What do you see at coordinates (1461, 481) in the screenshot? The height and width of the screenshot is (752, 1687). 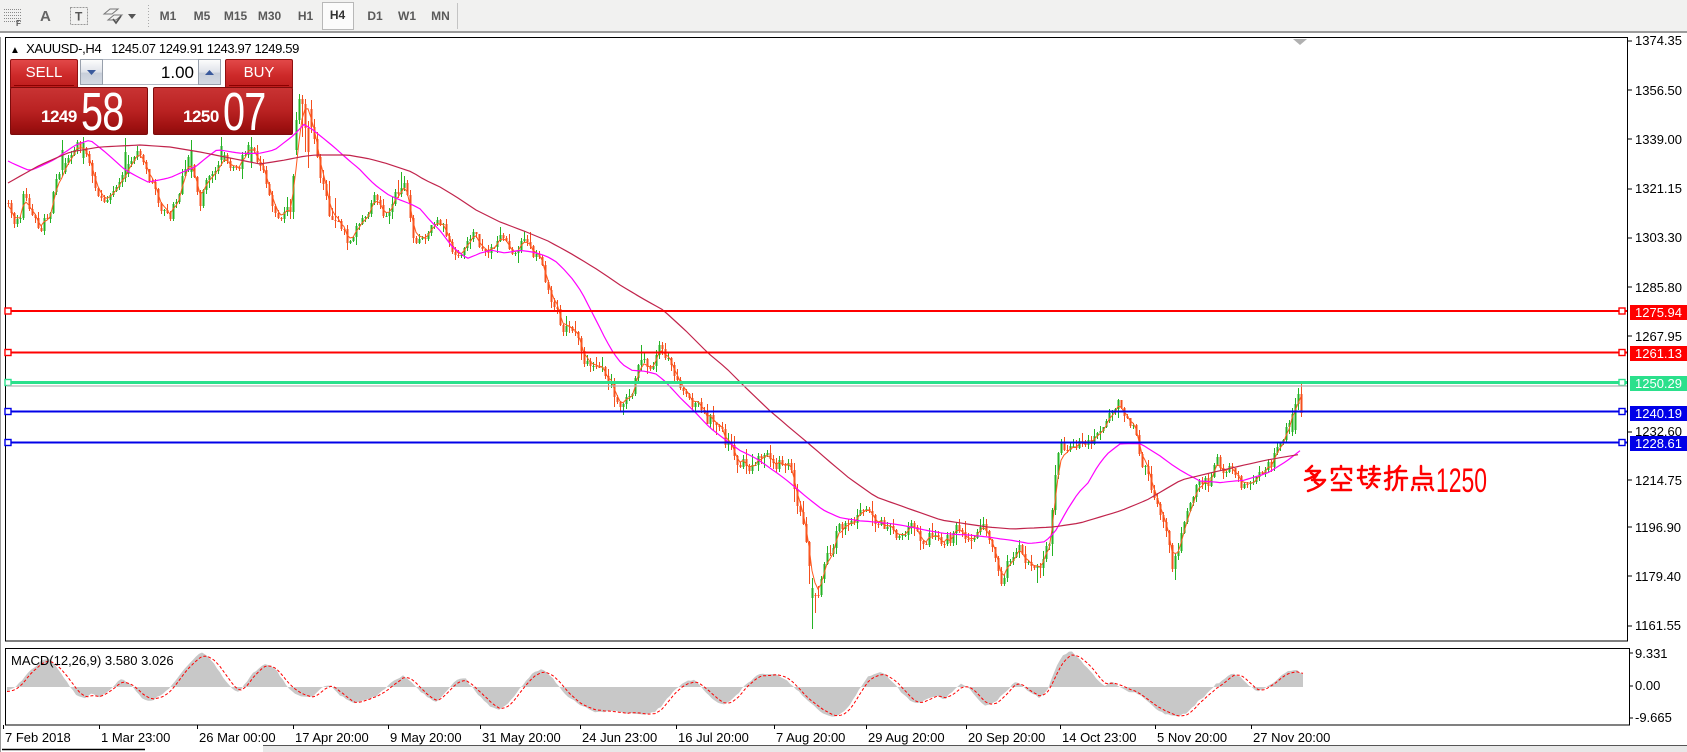 I see `svg-text: 1250` at bounding box center [1461, 481].